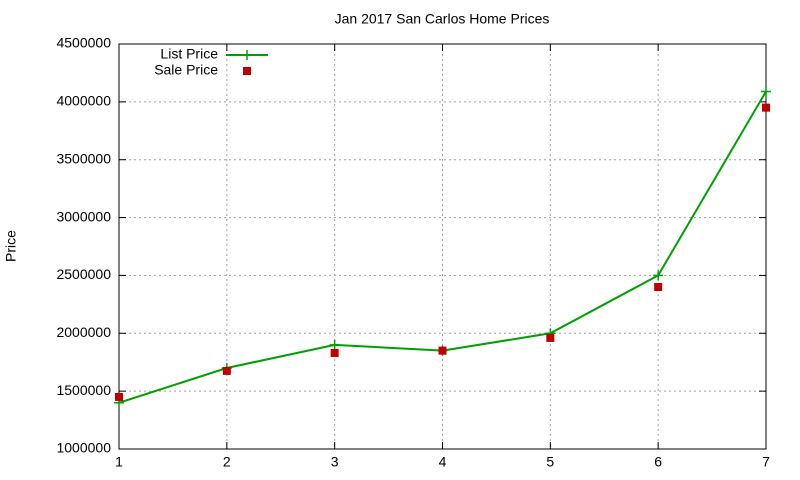 This screenshot has width=800, height=480. What do you see at coordinates (550, 462) in the screenshot?
I see `x-tick-label: 5` at bounding box center [550, 462].